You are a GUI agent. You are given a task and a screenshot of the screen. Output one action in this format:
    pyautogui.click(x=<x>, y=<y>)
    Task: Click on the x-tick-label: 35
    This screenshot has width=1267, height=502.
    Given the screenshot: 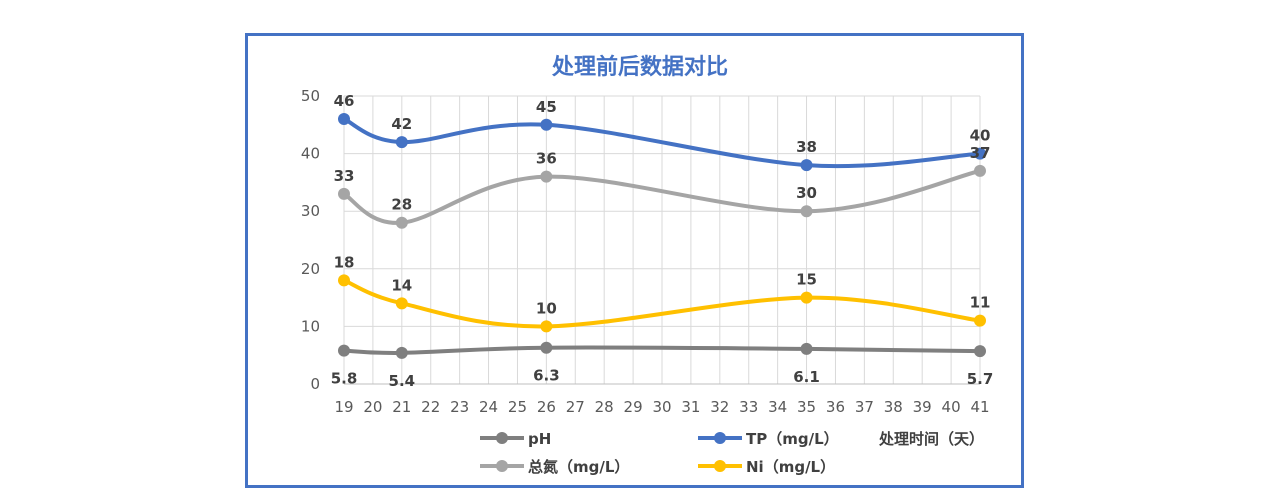 What is the action you would take?
    pyautogui.click(x=806, y=407)
    